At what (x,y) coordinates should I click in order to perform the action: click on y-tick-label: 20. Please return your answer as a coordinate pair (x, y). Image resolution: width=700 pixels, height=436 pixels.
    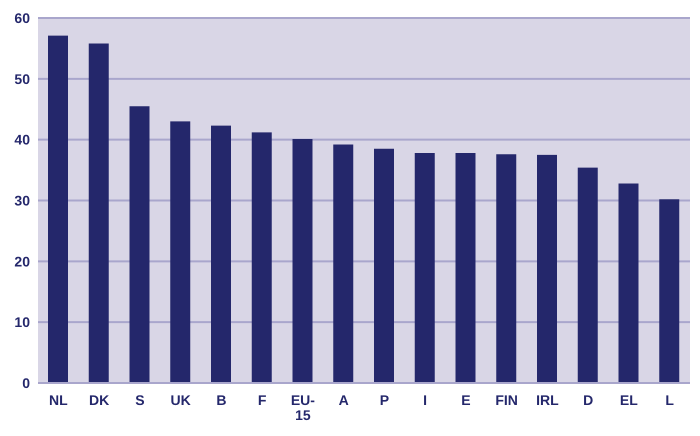
    Looking at the image, I should click on (22, 261).